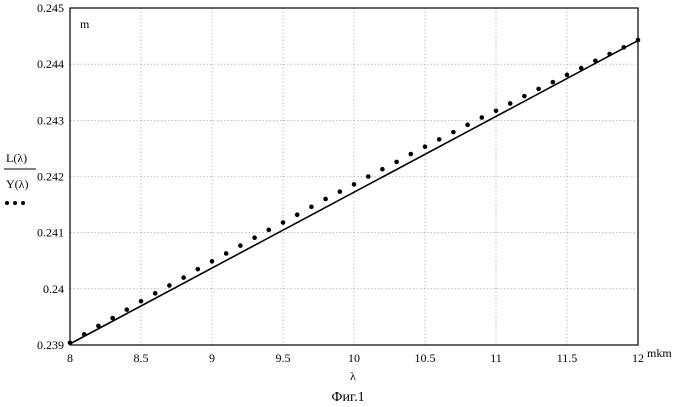 This screenshot has height=407, width=700. Describe the element at coordinates (283, 358) in the screenshot. I see `x-tick-label: 9.5` at that location.